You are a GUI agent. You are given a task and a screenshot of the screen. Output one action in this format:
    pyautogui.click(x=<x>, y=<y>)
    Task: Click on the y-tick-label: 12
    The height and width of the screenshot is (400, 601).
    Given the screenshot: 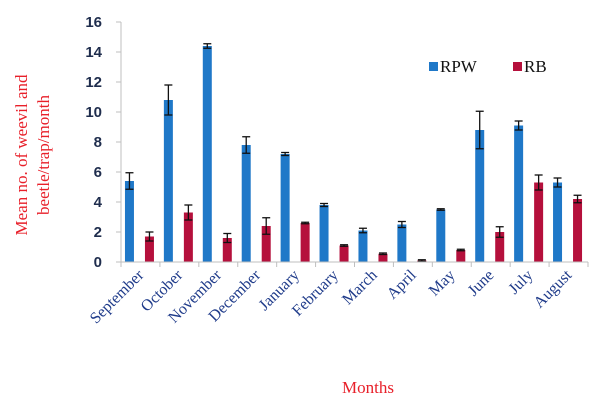 What is the action you would take?
    pyautogui.click(x=93, y=82)
    